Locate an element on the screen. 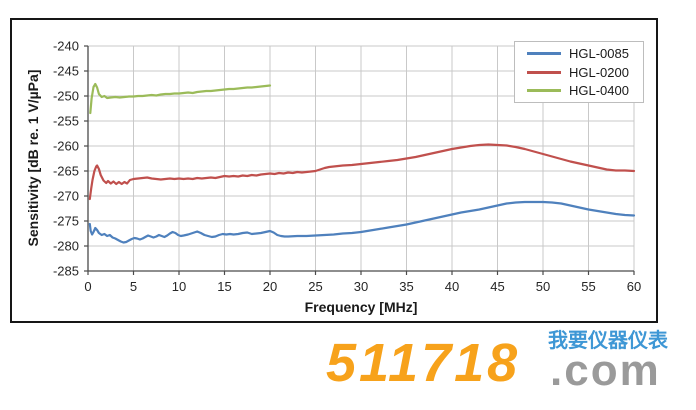 The image size is (696, 410). x-tick-label: 25 is located at coordinates (315, 286).